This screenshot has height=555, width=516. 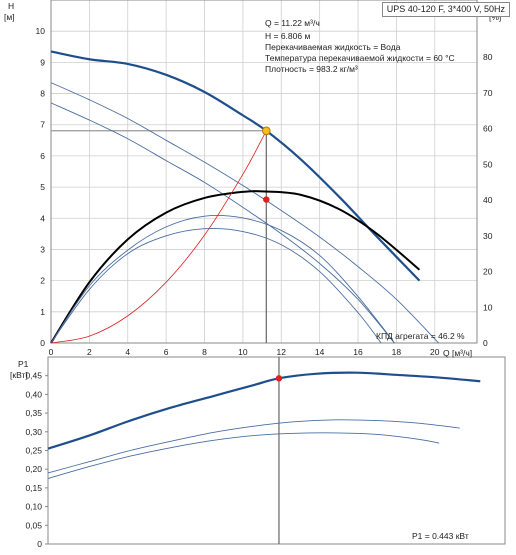 What do you see at coordinates (485, 343) in the screenshot?
I see `eta-tick-label: 0` at bounding box center [485, 343].